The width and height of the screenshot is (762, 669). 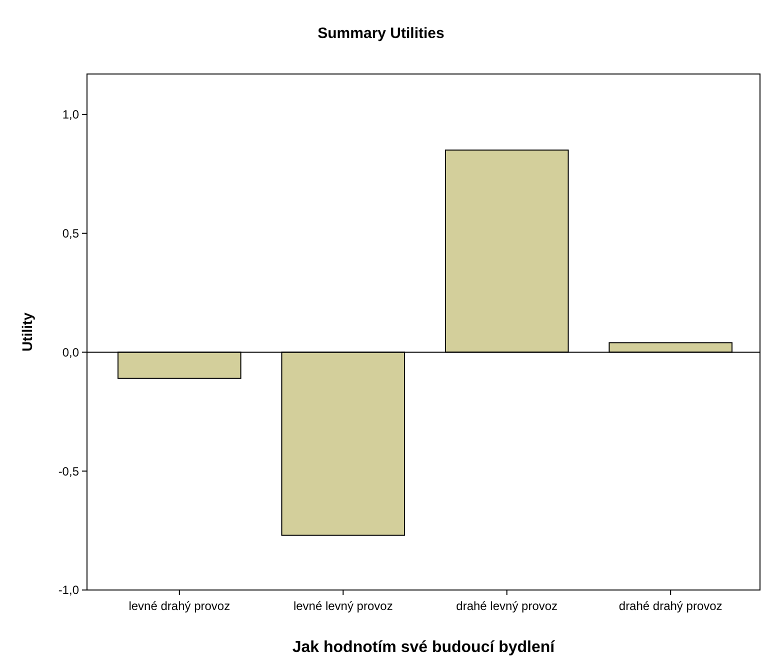 I want to click on y-tick-label: 1,0, so click(x=71, y=115).